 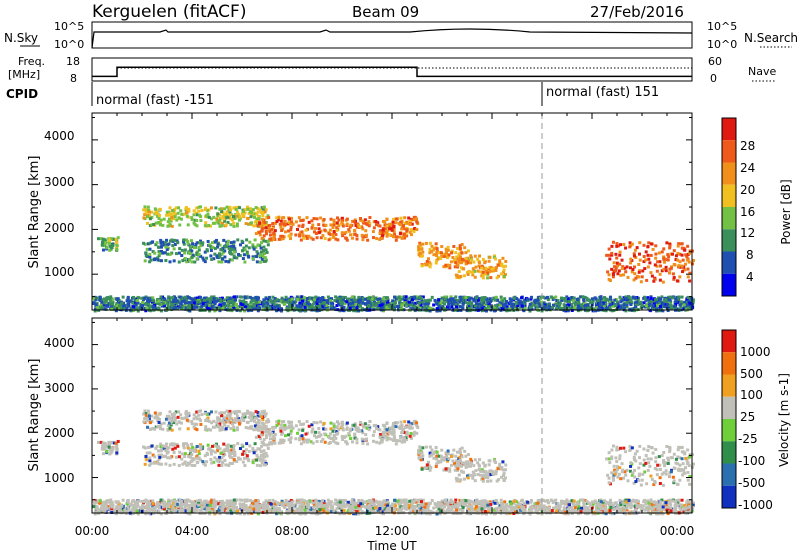 What do you see at coordinates (729, 151) in the screenshot?
I see `colorbar-segment` at bounding box center [729, 151].